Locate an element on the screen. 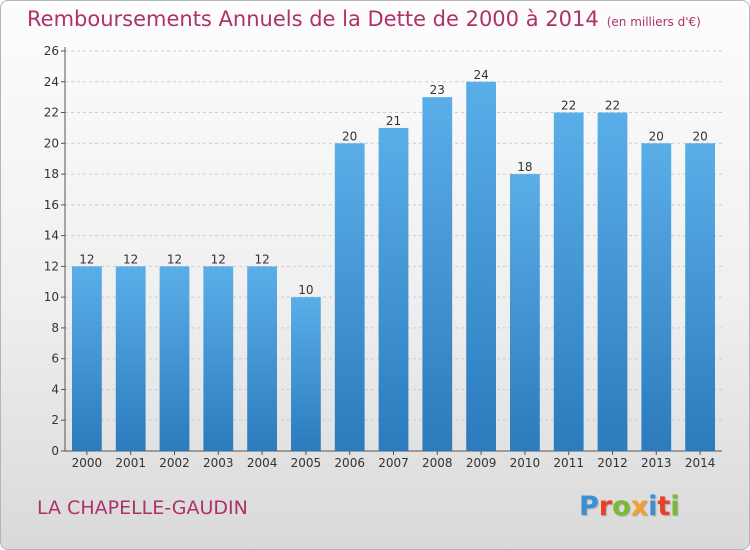 The width and height of the screenshot is (750, 550). data-label: 24 is located at coordinates (480, 75).